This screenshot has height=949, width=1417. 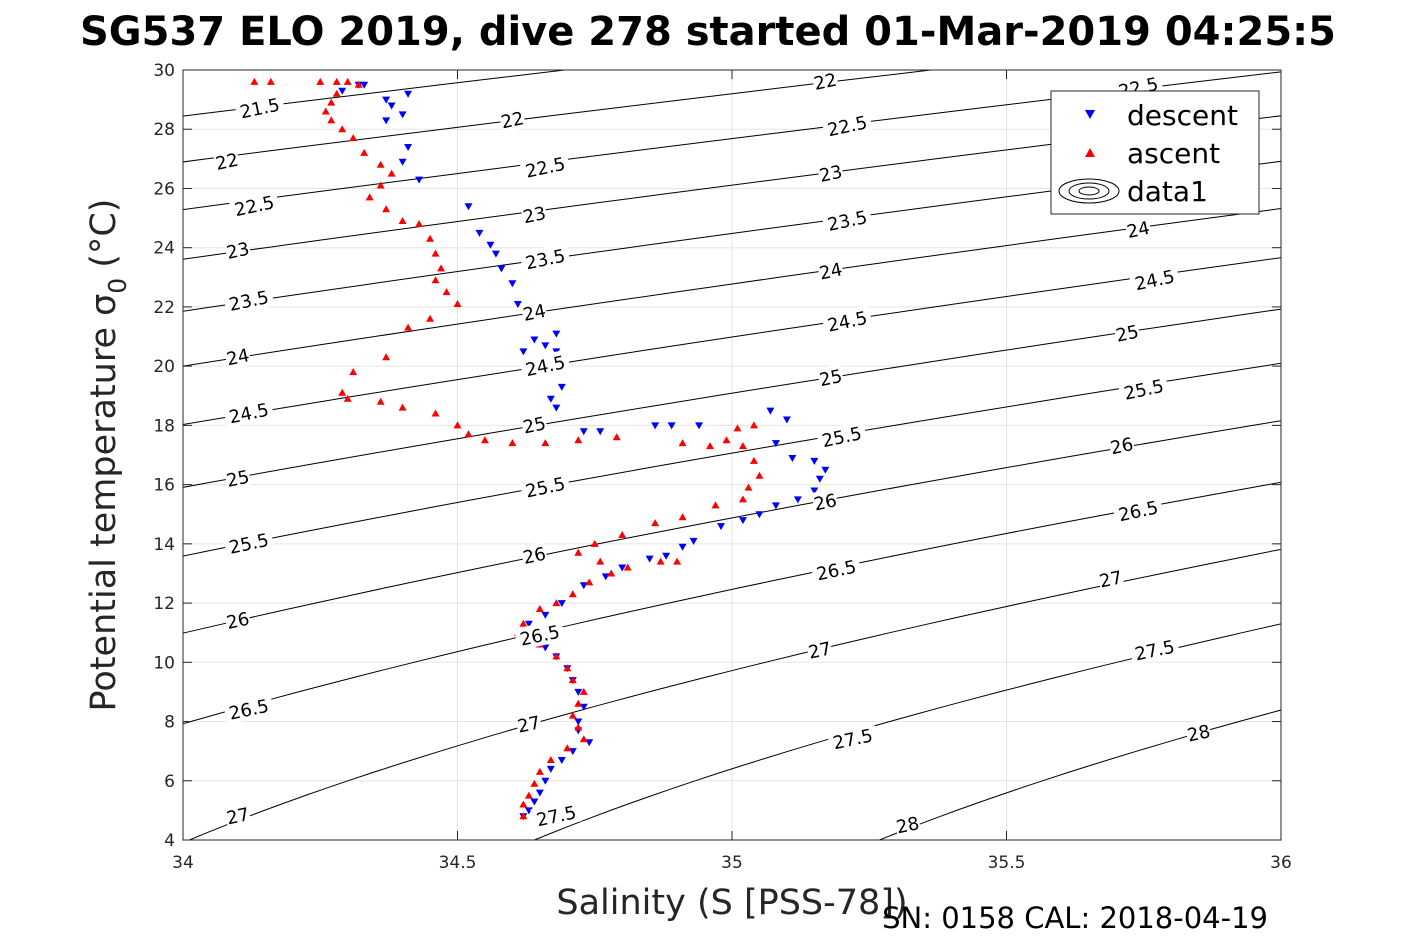 I want to click on contour-label: 24.5, so click(x=847, y=320).